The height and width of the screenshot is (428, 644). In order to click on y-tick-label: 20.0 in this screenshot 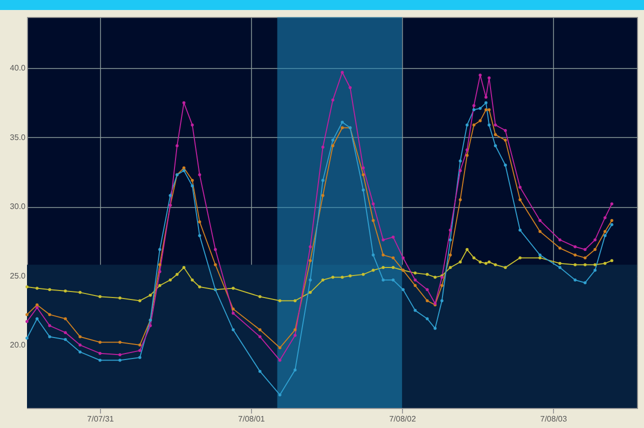, I will do `click(18, 345)`.